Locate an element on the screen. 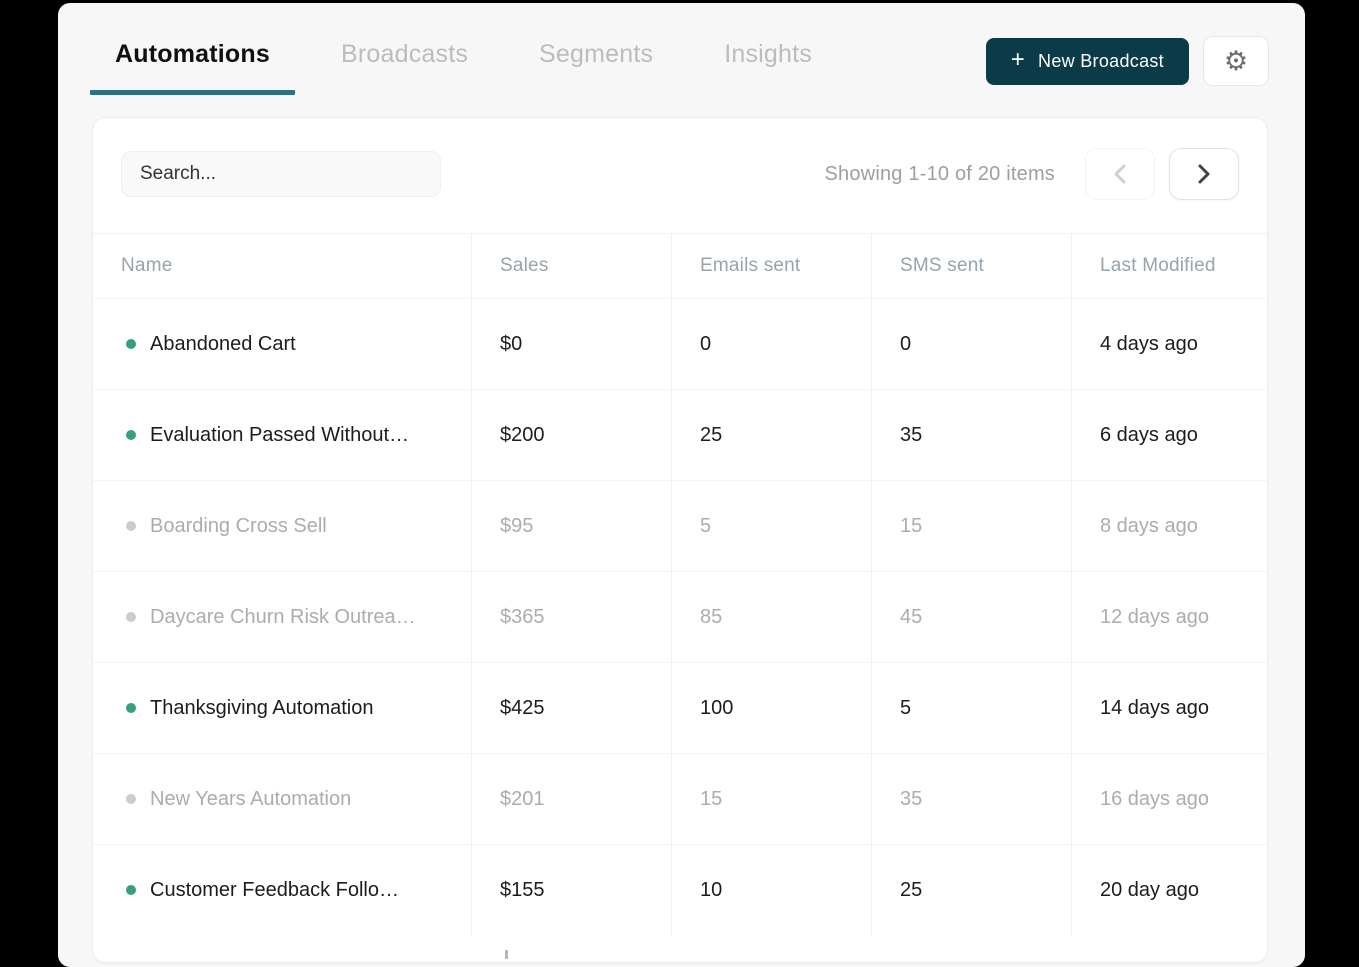 This screenshot has width=1359, height=967. sales-value: $155 is located at coordinates (571, 890).